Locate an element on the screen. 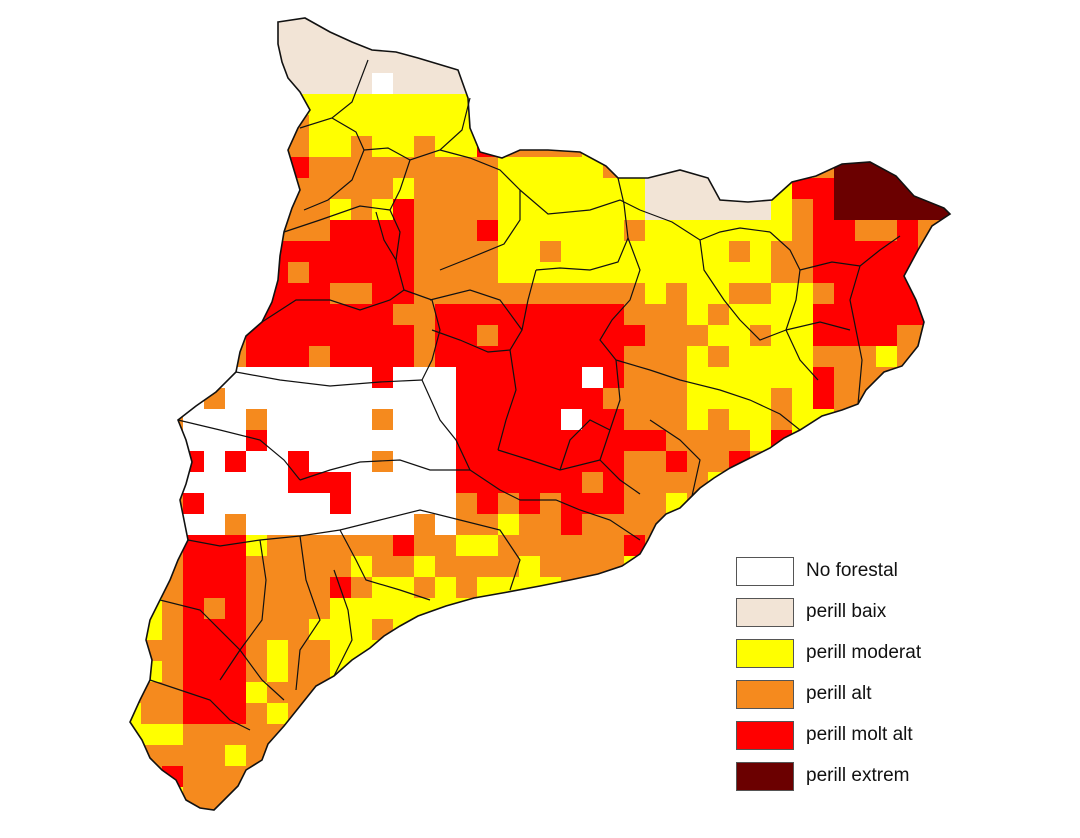 Image resolution: width=1080 pixels, height=838 pixels. legend-swatch-perill-moderat is located at coordinates (765, 653).